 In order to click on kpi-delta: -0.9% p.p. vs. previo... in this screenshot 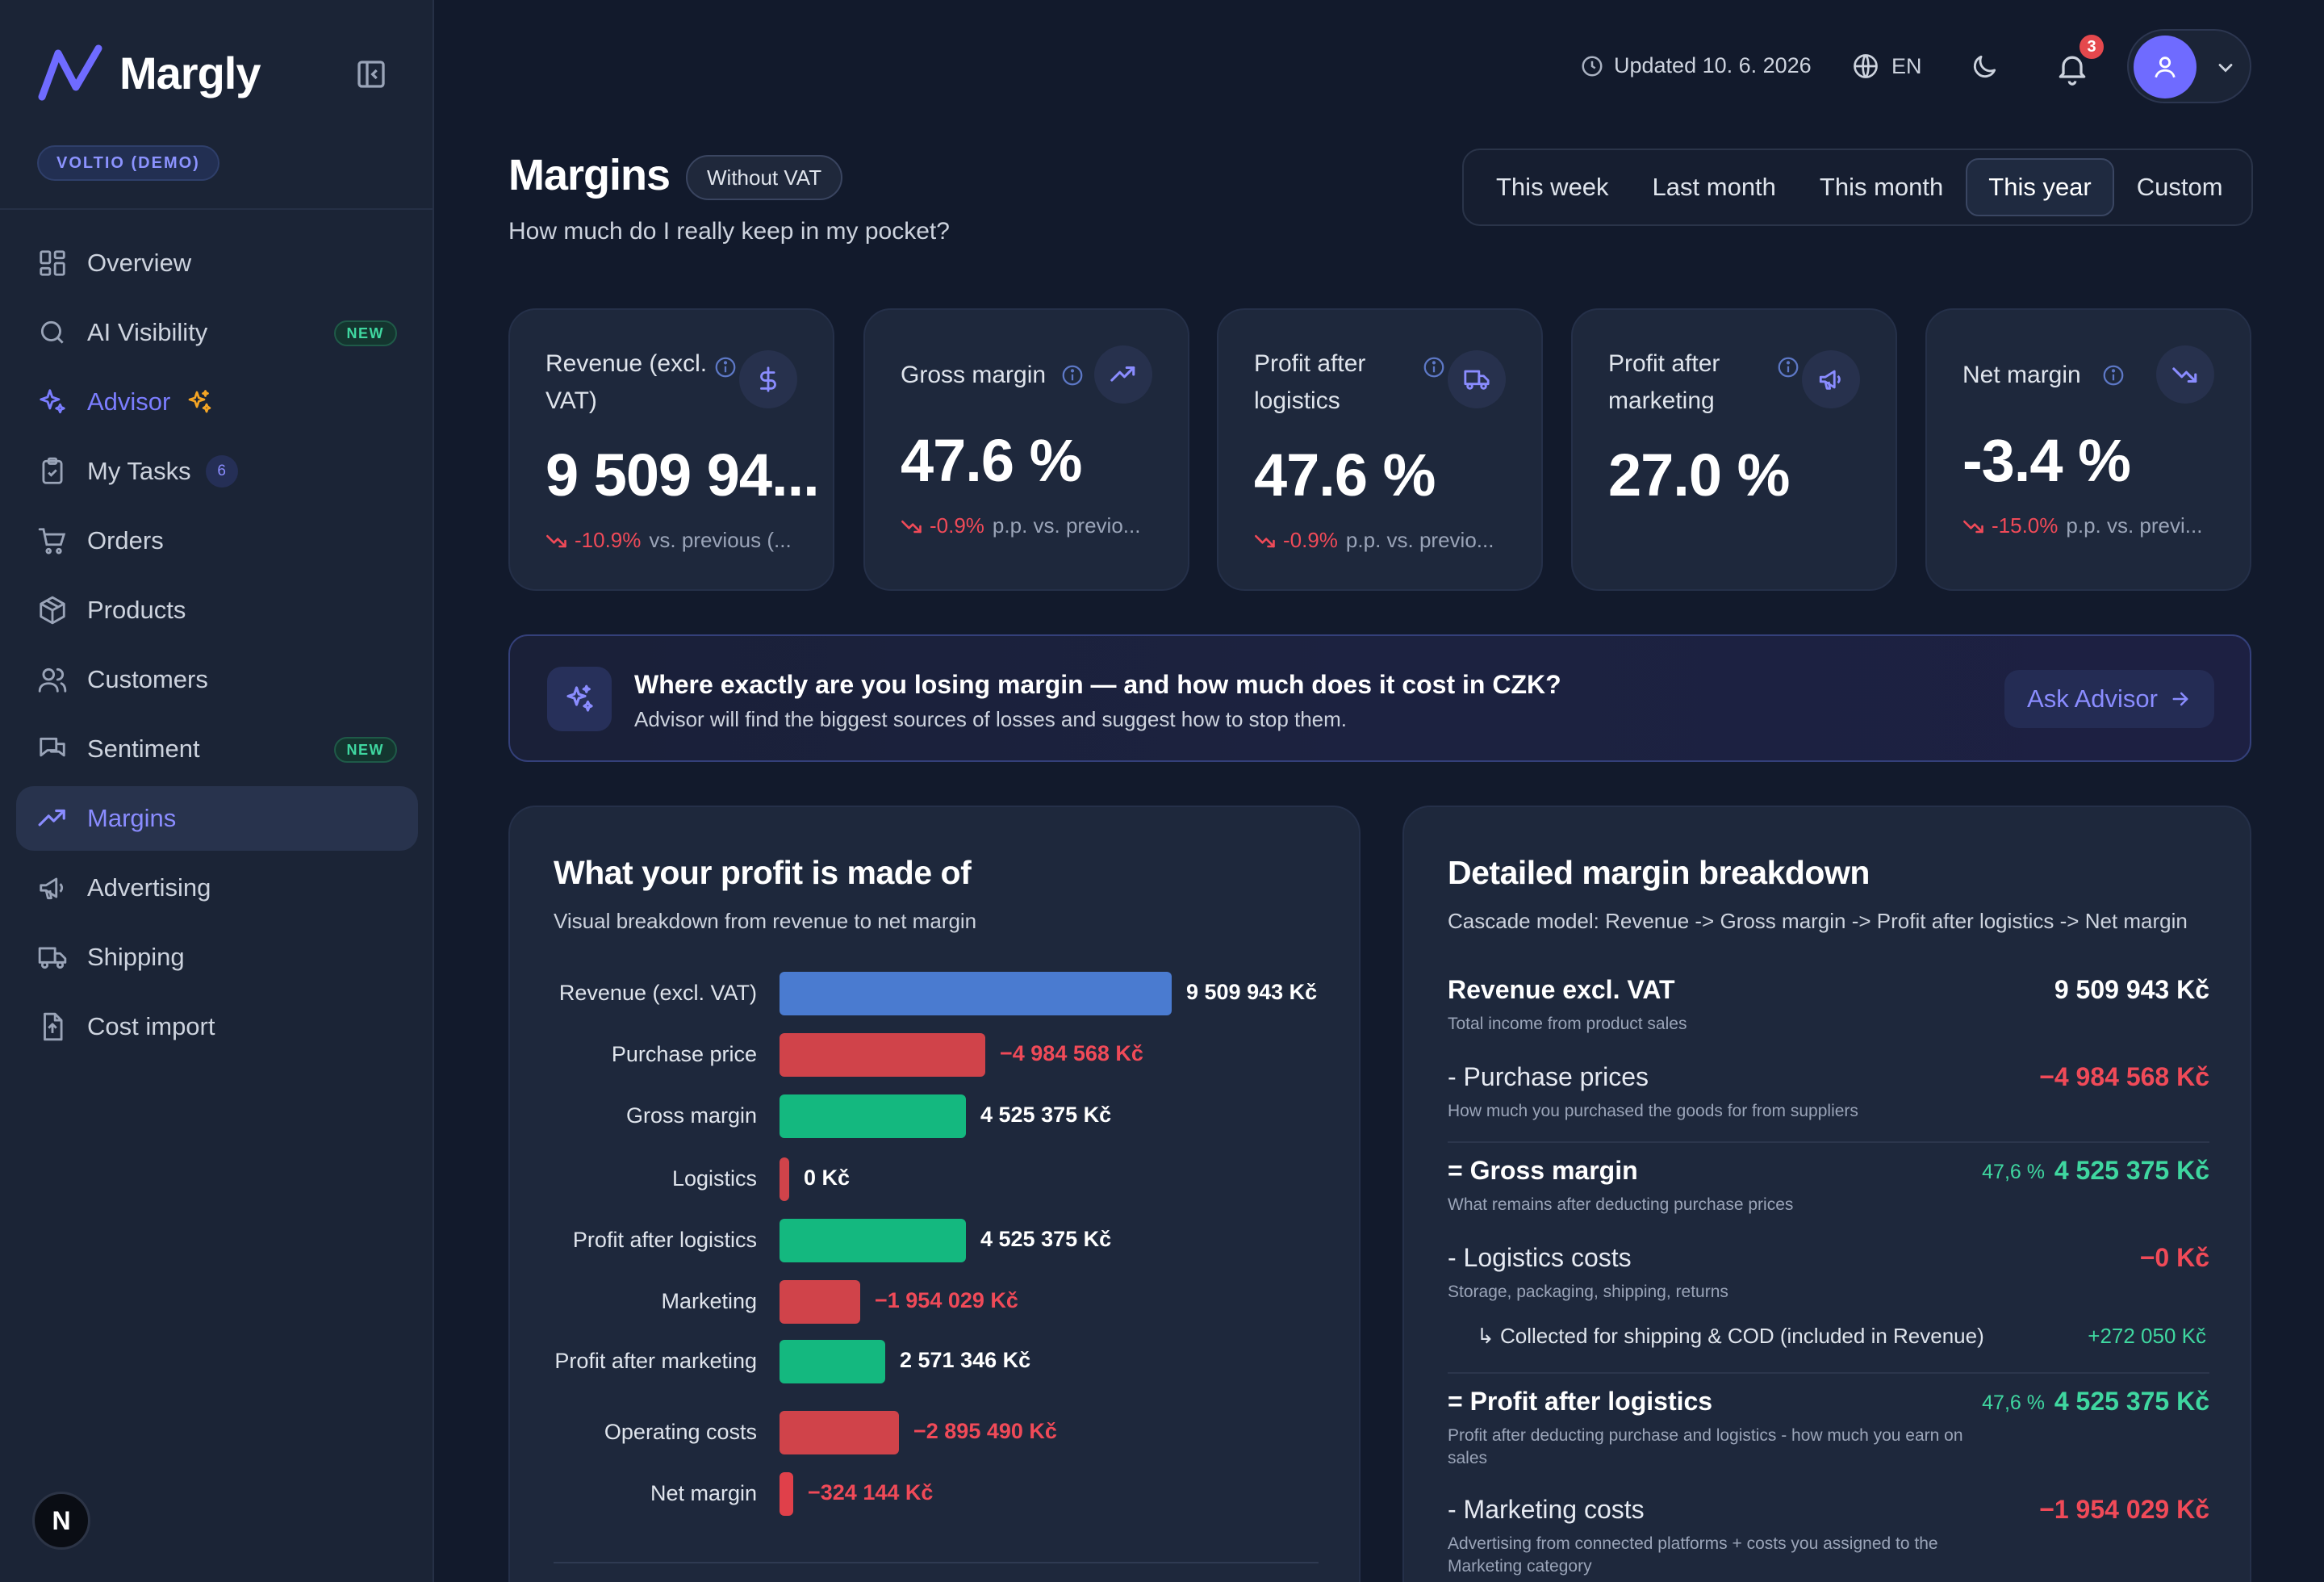, I will do `click(1374, 540)`.